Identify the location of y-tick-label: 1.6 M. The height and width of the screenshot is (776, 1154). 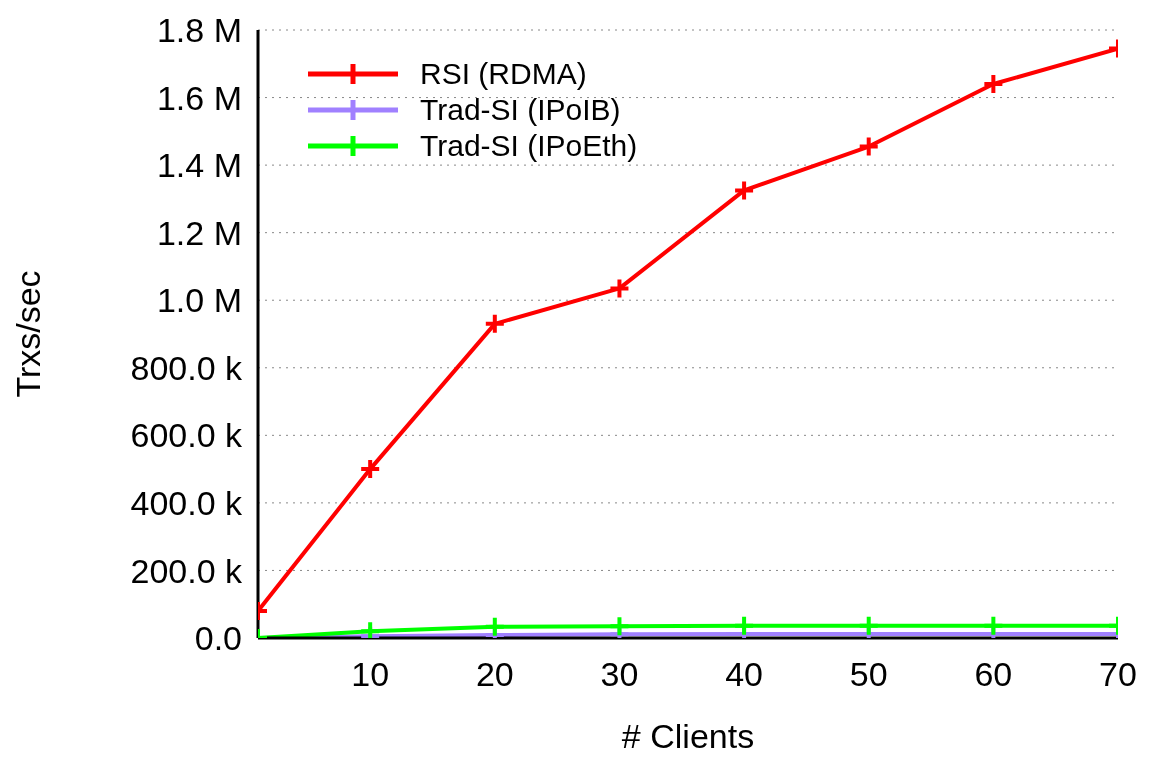
(199, 97).